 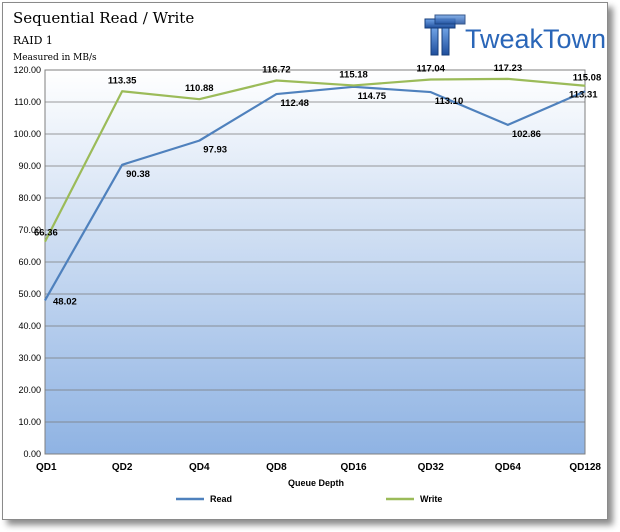 What do you see at coordinates (221, 499) in the screenshot?
I see `legend-label-read: Read` at bounding box center [221, 499].